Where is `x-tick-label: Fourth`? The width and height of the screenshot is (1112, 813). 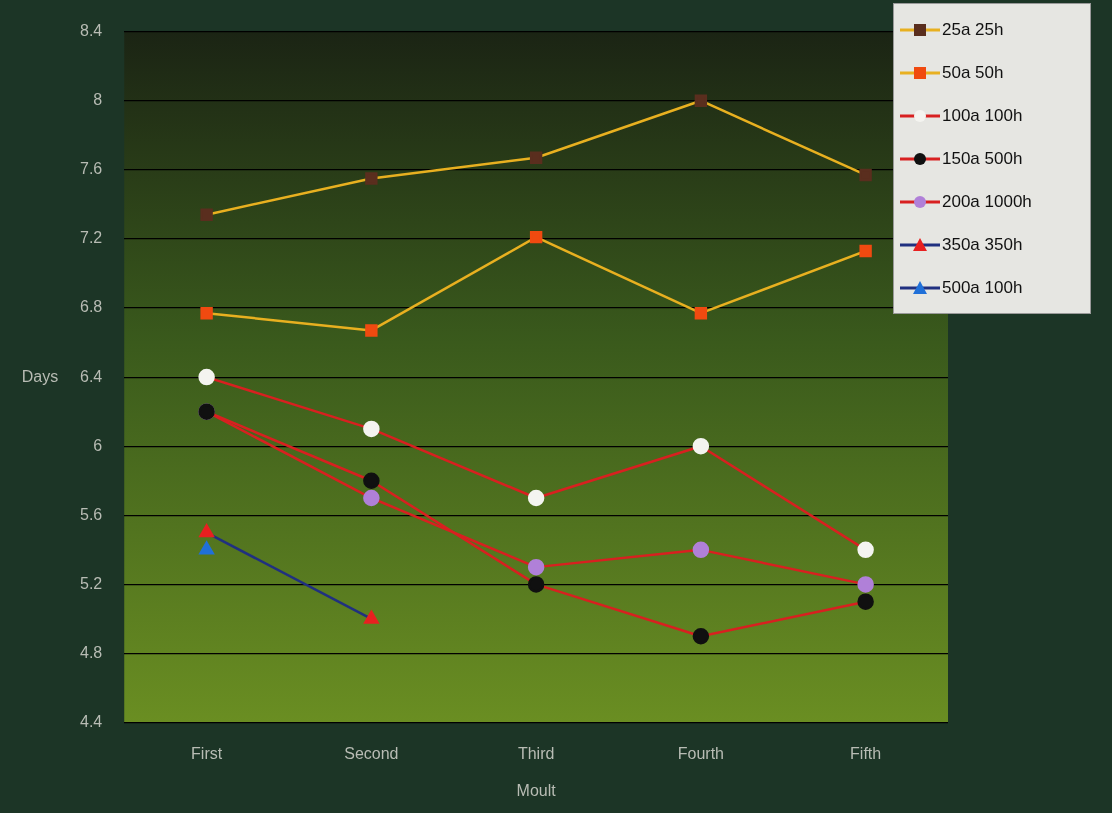 x-tick-label: Fourth is located at coordinates (700, 753).